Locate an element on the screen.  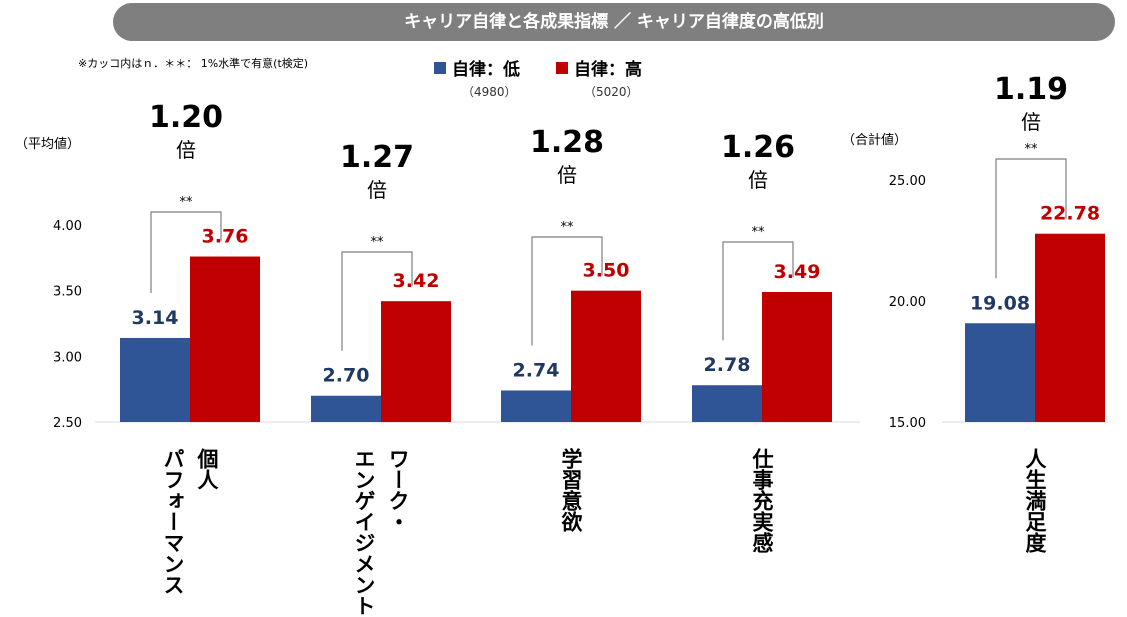
left-data-label-high: 3.49 is located at coordinates (797, 272).